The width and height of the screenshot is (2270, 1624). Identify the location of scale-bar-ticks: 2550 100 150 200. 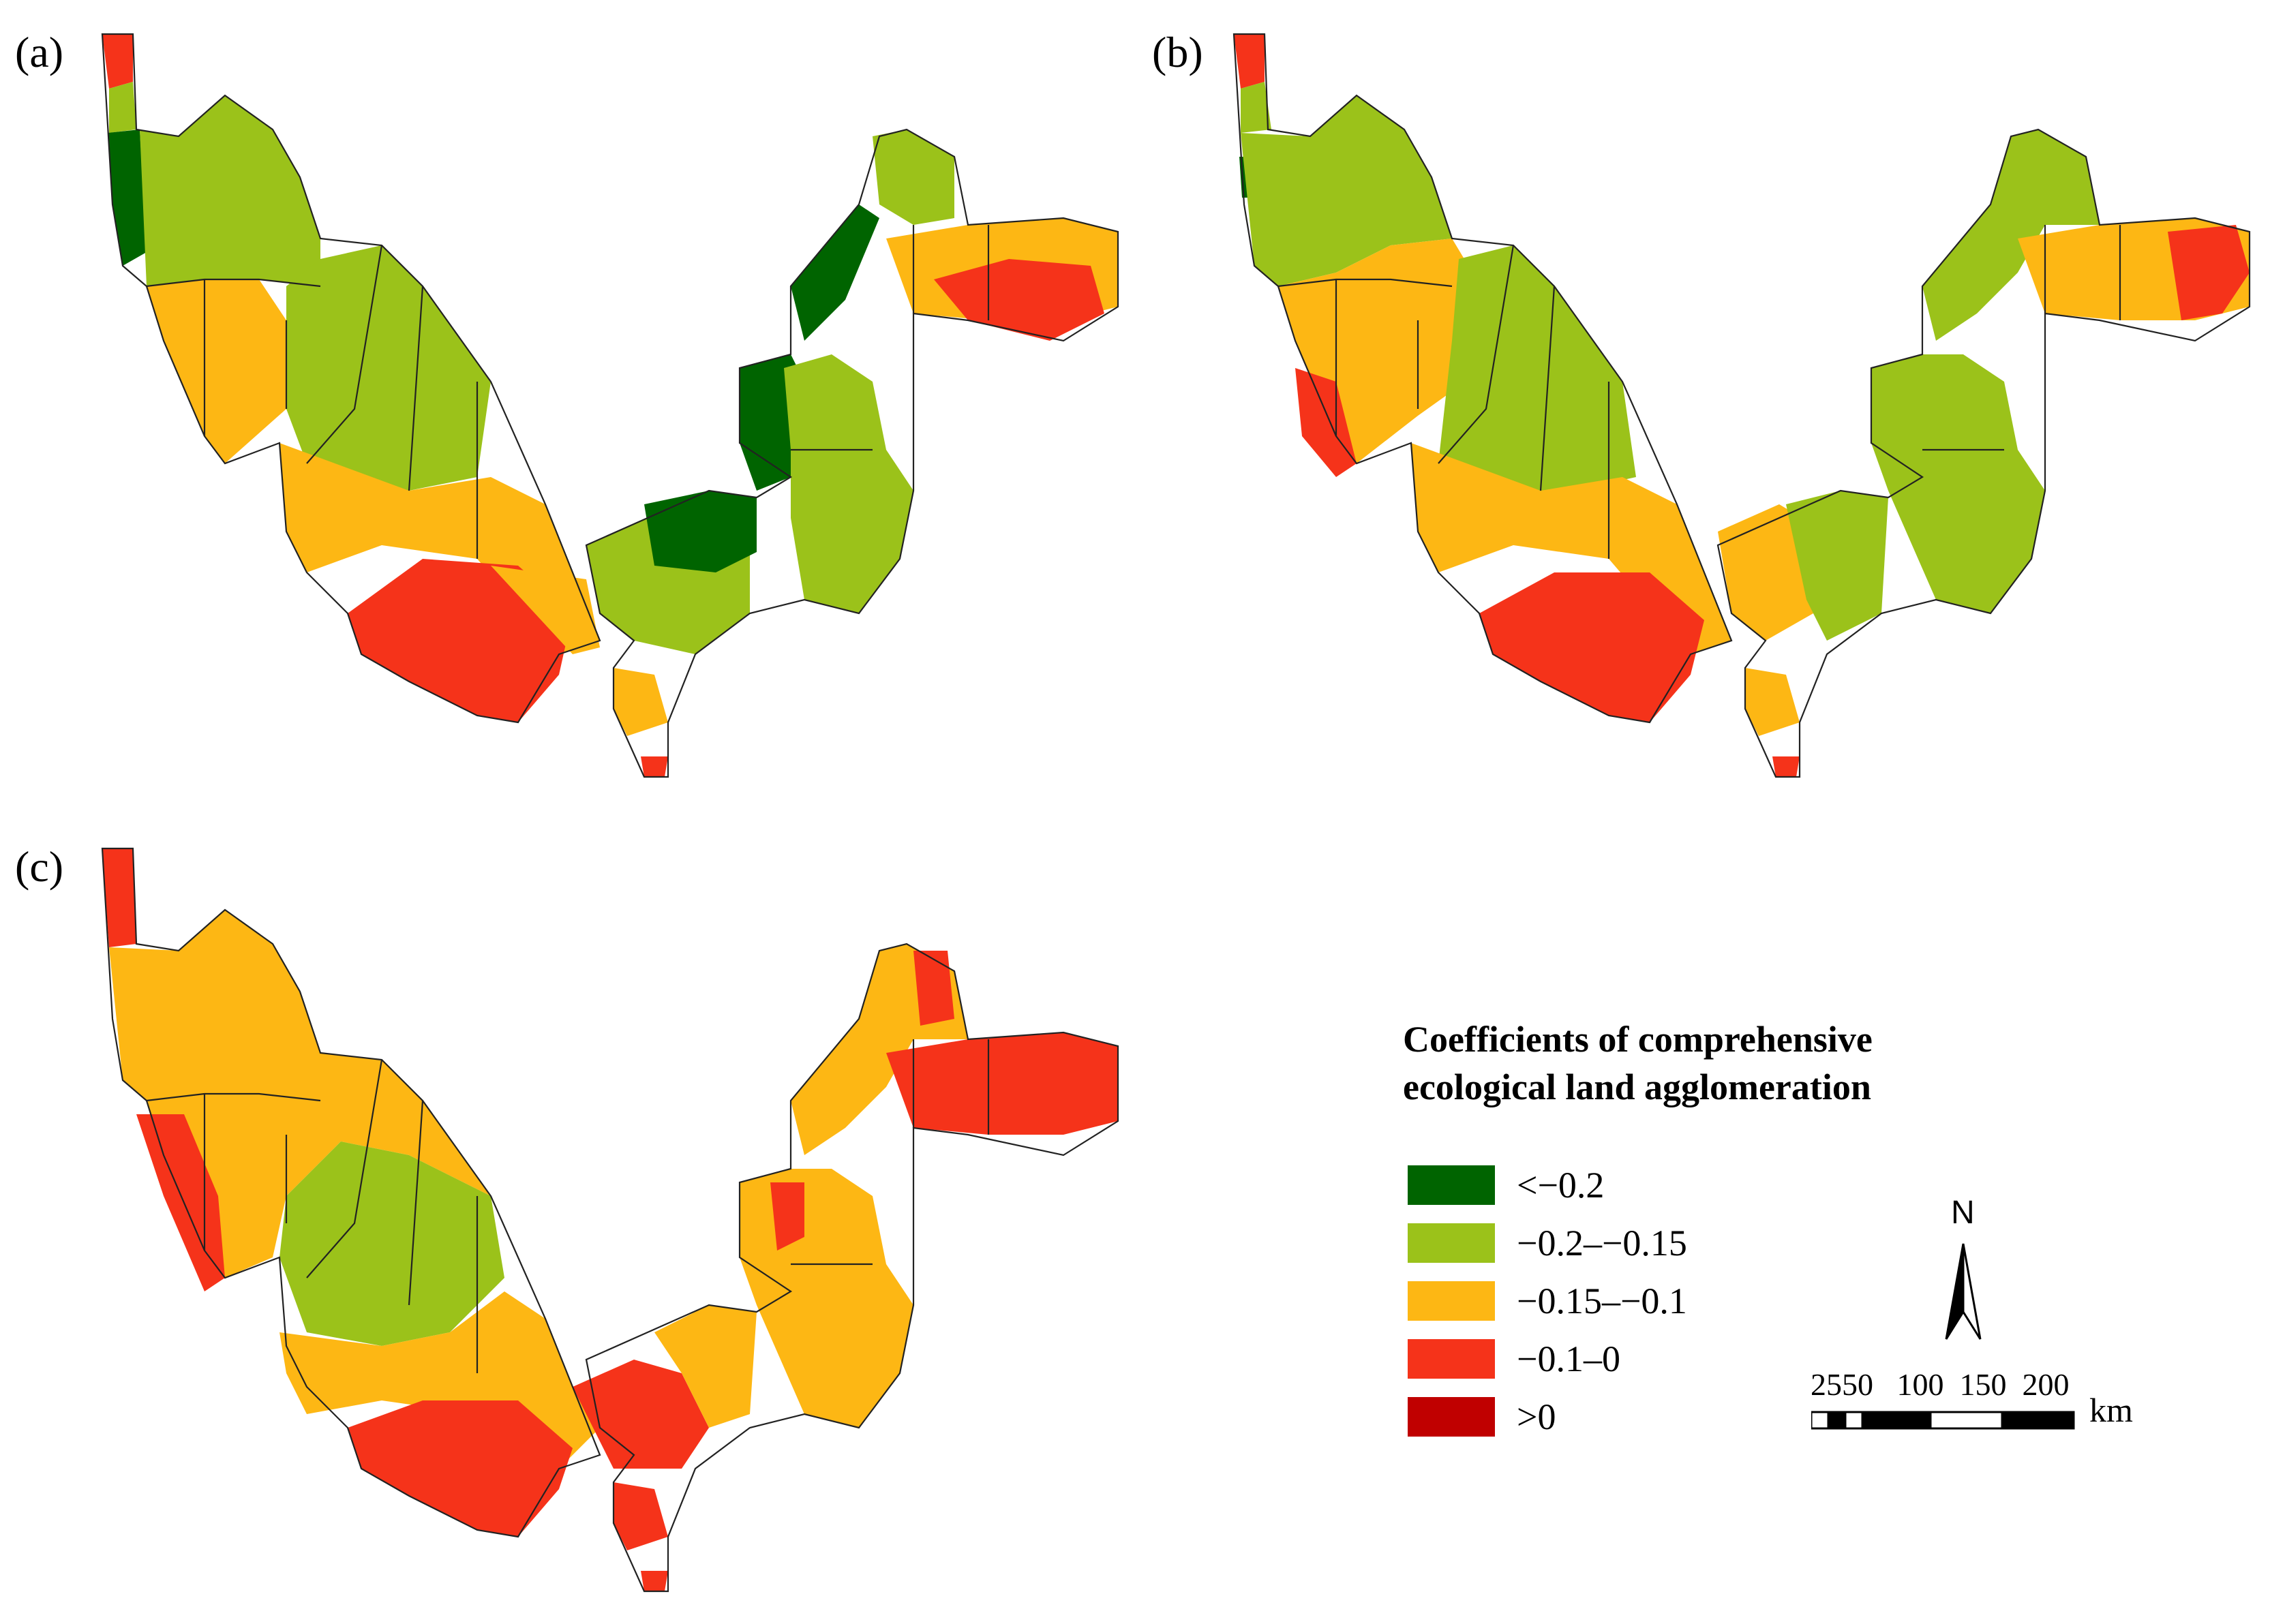
(1940, 1384).